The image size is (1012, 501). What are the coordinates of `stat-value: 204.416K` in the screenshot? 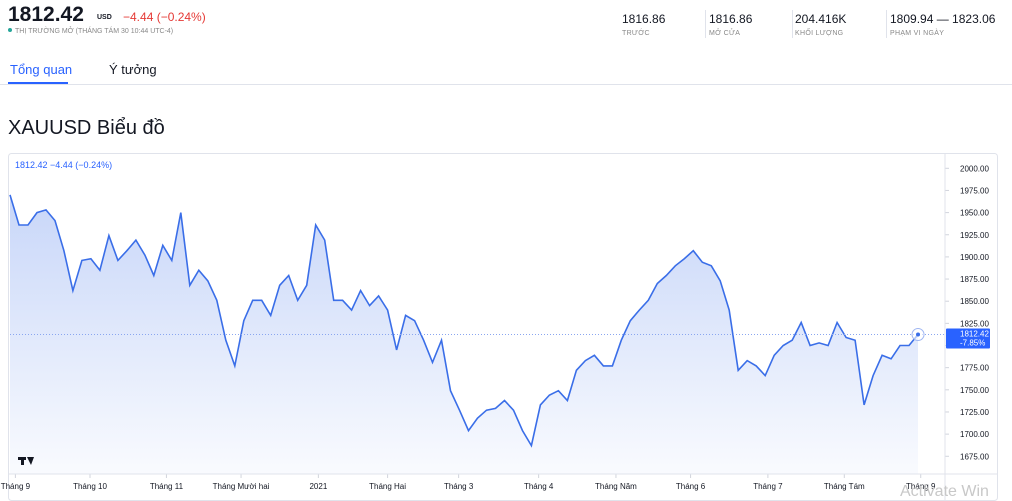 It's located at (821, 19).